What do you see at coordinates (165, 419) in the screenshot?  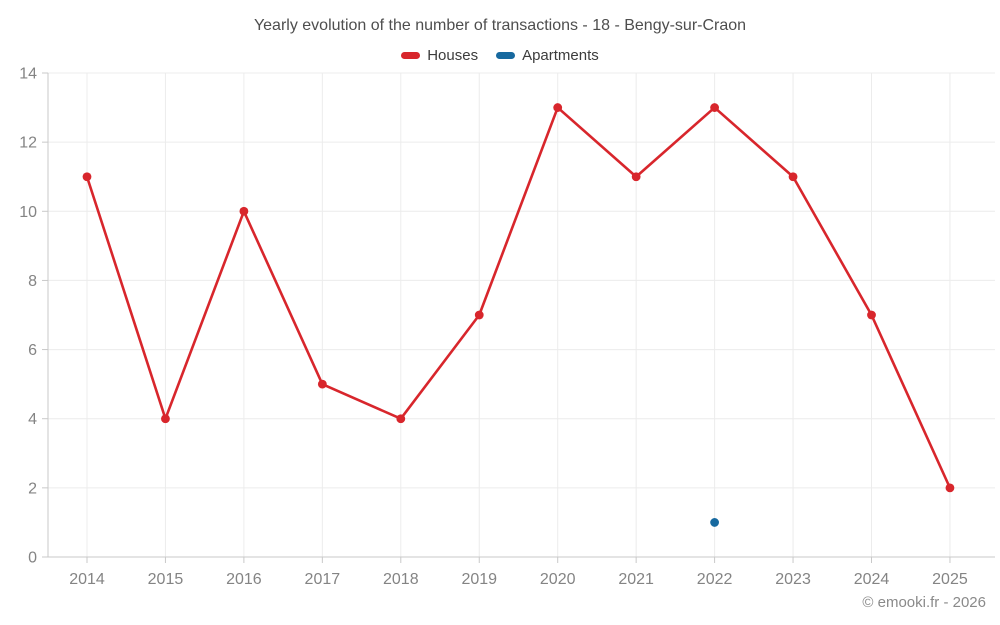 I see `data-point-houses-2015` at bounding box center [165, 419].